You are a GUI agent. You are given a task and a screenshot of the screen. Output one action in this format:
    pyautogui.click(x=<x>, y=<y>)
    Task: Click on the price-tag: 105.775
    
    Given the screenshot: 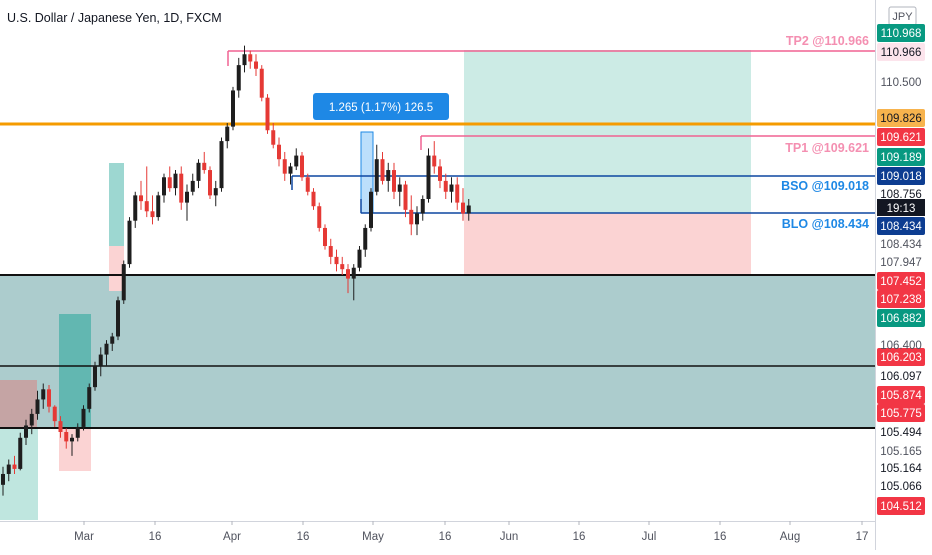 What is the action you would take?
    pyautogui.click(x=901, y=414)
    